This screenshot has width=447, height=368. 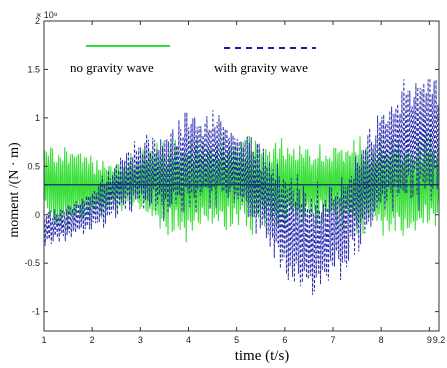 I want to click on y-tick-label: -1, so click(x=36, y=312).